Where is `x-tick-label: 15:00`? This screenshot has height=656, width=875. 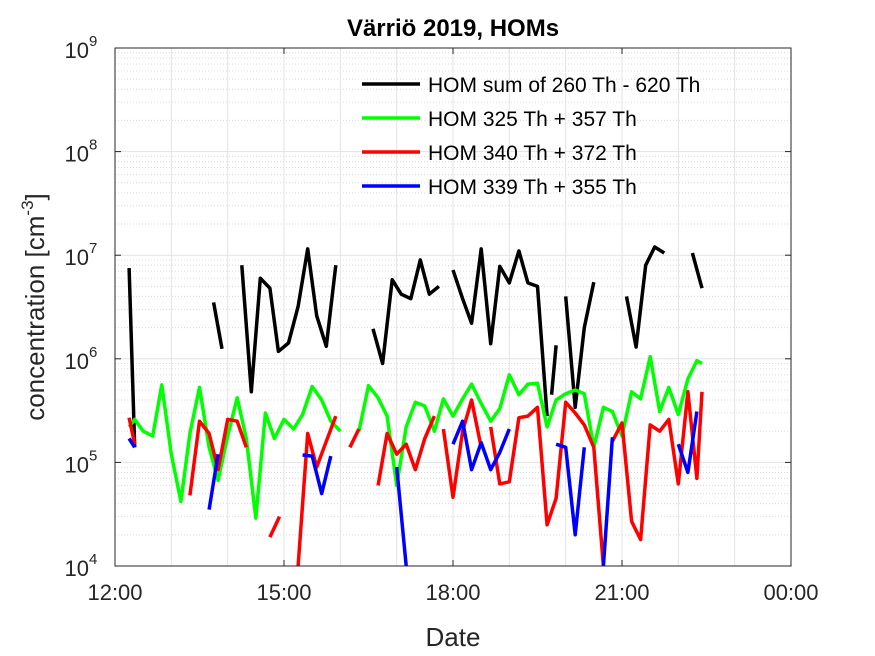 x-tick-label: 15:00 is located at coordinates (283, 592).